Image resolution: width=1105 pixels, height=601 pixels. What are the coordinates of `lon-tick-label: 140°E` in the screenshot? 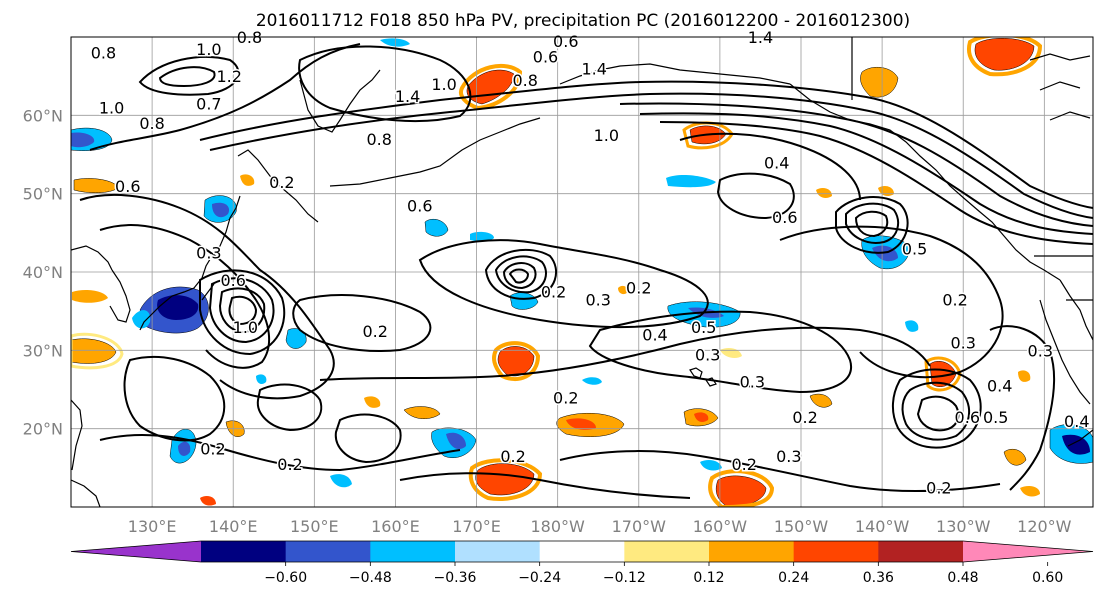 It's located at (233, 526).